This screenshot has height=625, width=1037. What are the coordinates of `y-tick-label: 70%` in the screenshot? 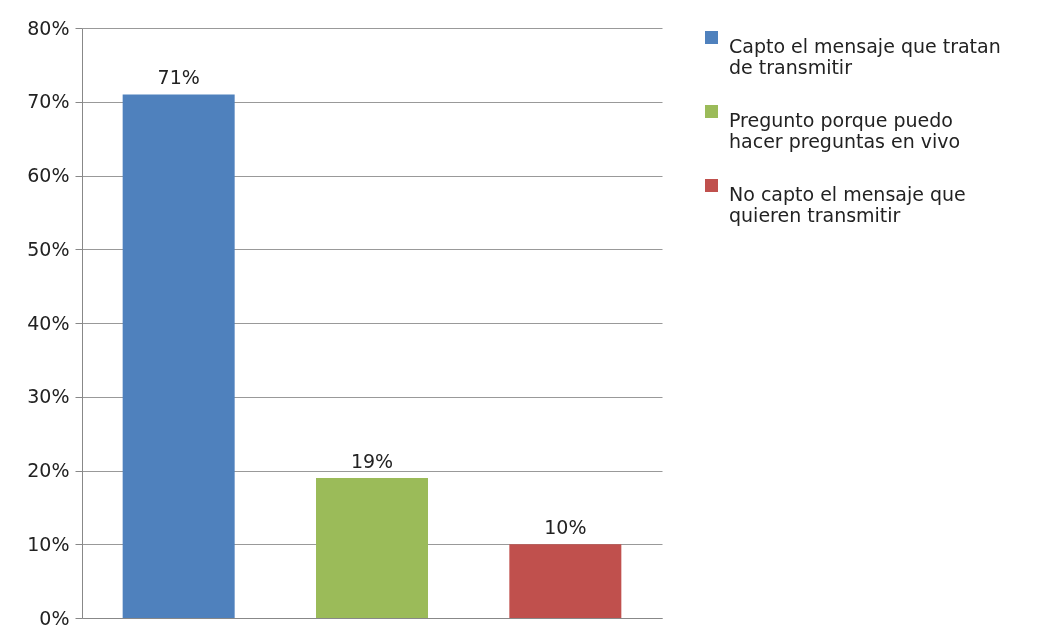 It's located at (48, 101).